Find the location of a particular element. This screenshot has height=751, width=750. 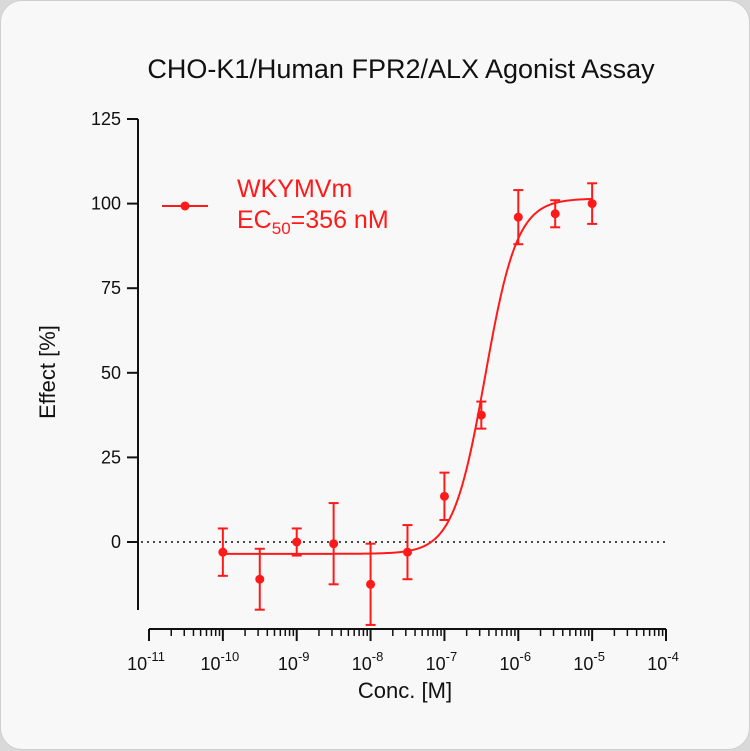

x-tick-label: 10⁻⁹ is located at coordinates (294, 661).